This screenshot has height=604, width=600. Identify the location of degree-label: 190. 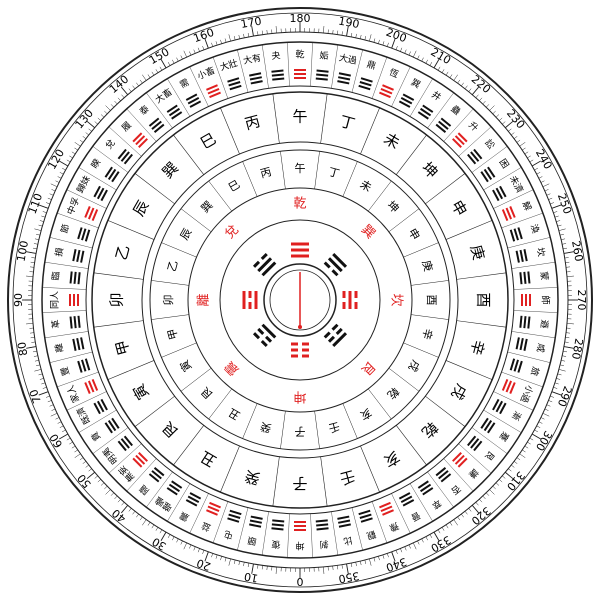
(348, 23).